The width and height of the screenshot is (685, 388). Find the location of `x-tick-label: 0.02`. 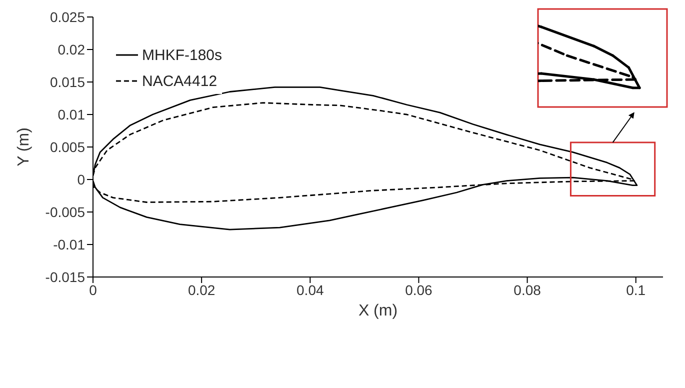

x-tick-label: 0.02 is located at coordinates (202, 290).